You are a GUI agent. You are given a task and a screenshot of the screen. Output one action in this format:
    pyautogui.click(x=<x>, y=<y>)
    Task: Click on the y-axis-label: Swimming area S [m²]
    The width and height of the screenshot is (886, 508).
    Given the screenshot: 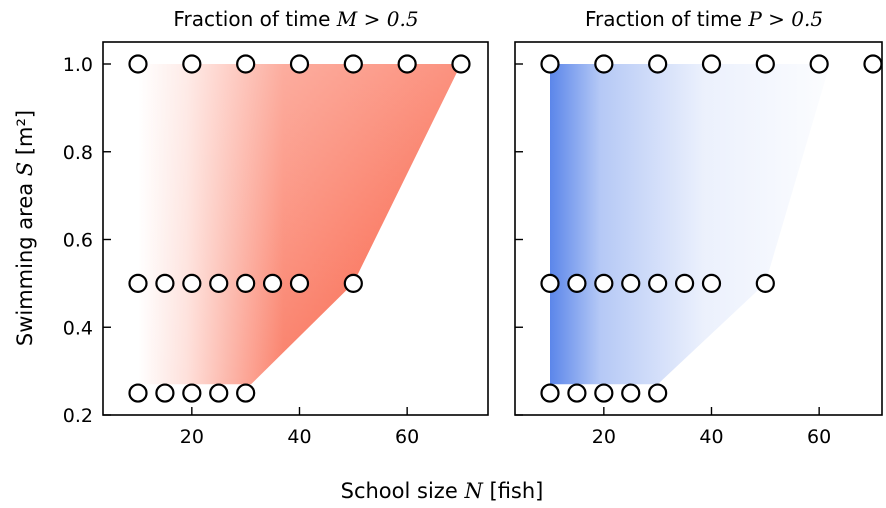 What is the action you would take?
    pyautogui.click(x=25, y=228)
    